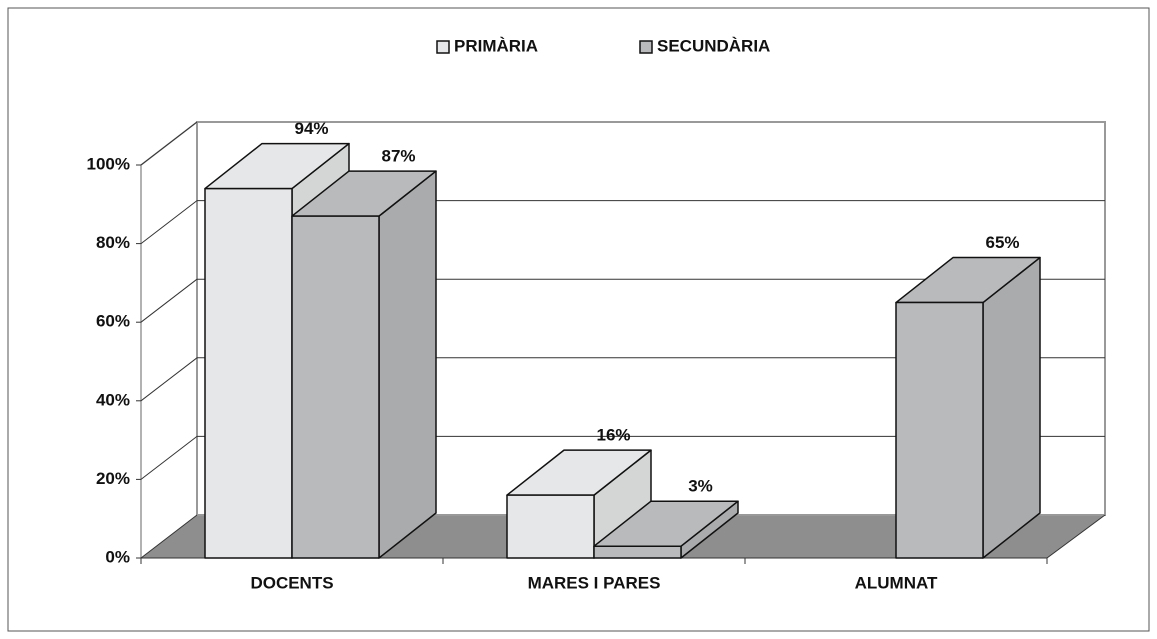 The height and width of the screenshot is (639, 1157). I want to click on y-tick-label: 100%, so click(108, 163).